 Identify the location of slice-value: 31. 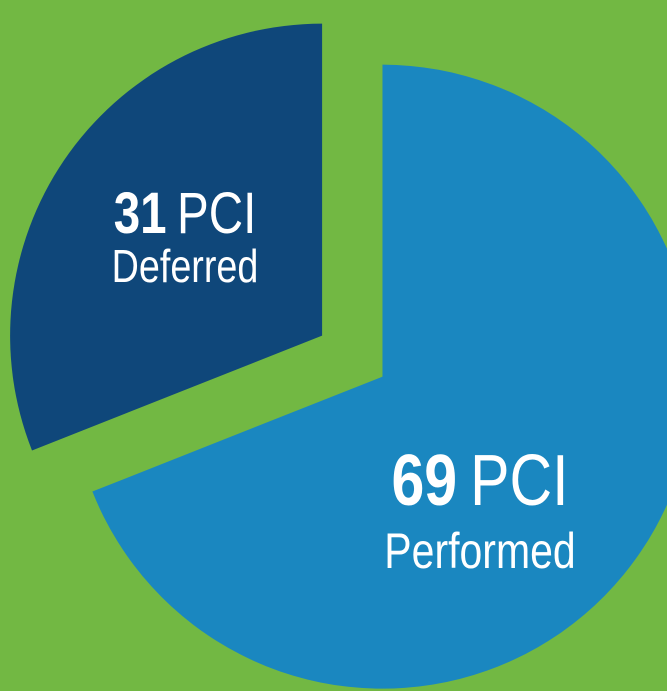
(140, 214).